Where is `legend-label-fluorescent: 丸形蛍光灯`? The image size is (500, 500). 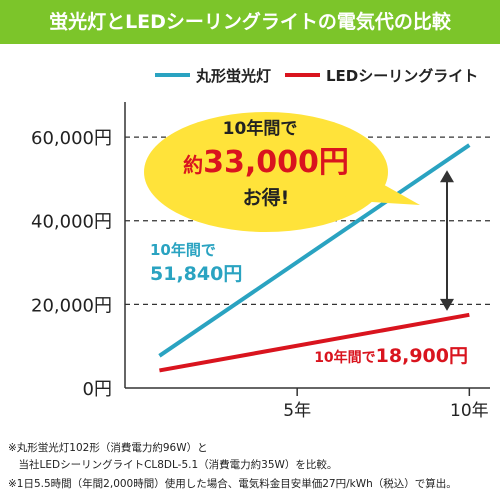
legend-label-fluorescent: 丸形蛍光灯 is located at coordinates (233, 76).